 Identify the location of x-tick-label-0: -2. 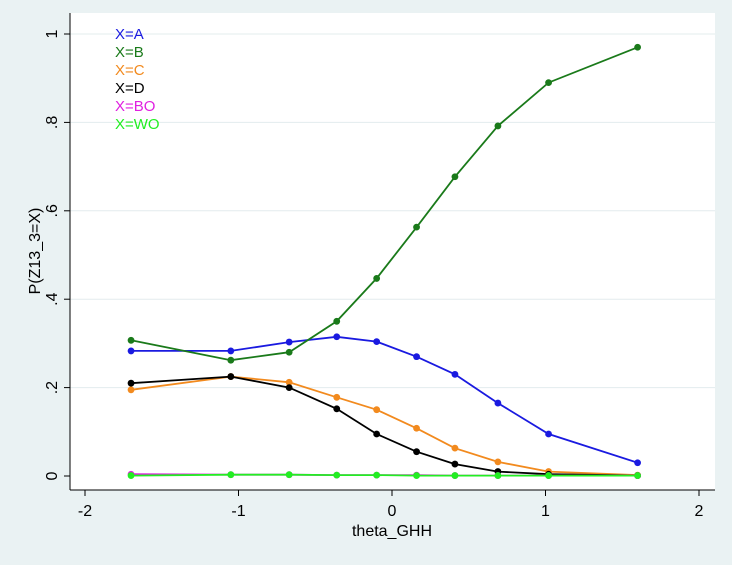
(85, 511).